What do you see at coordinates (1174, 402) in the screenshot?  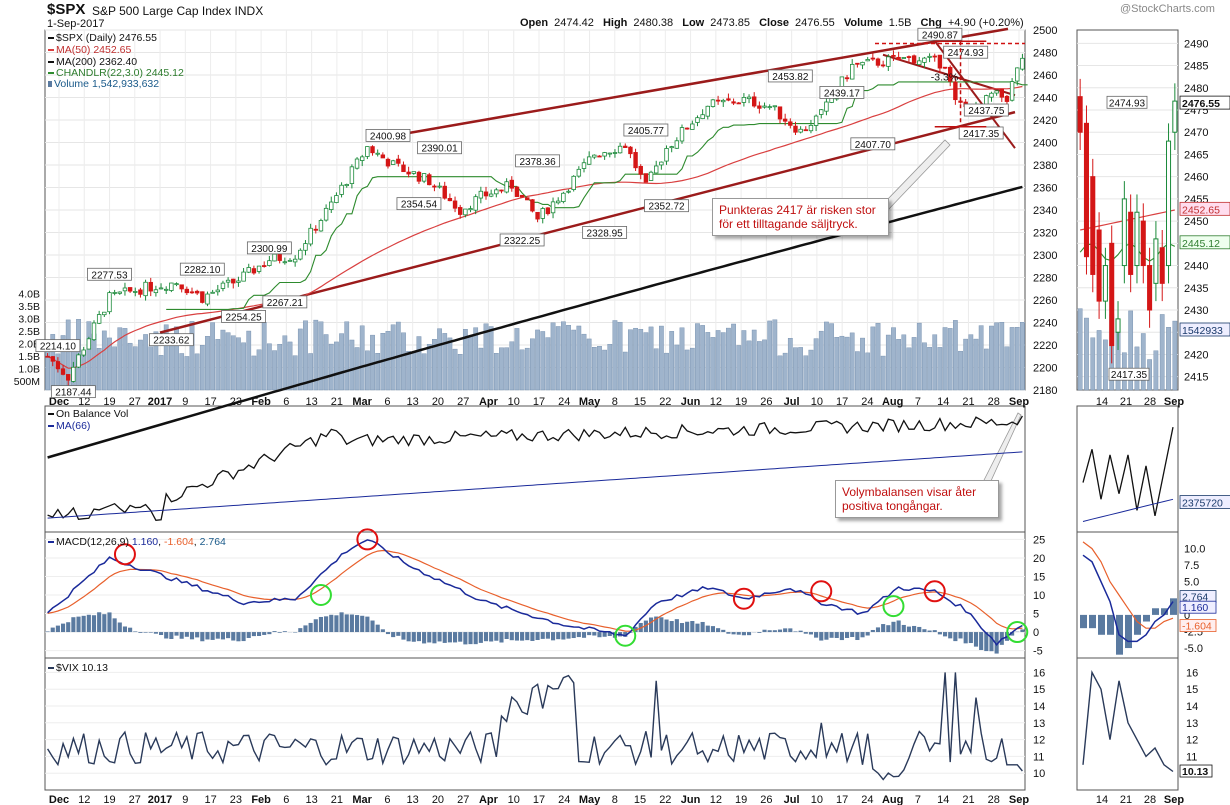 I see `zoom-x-tick-label: Sep` at bounding box center [1174, 402].